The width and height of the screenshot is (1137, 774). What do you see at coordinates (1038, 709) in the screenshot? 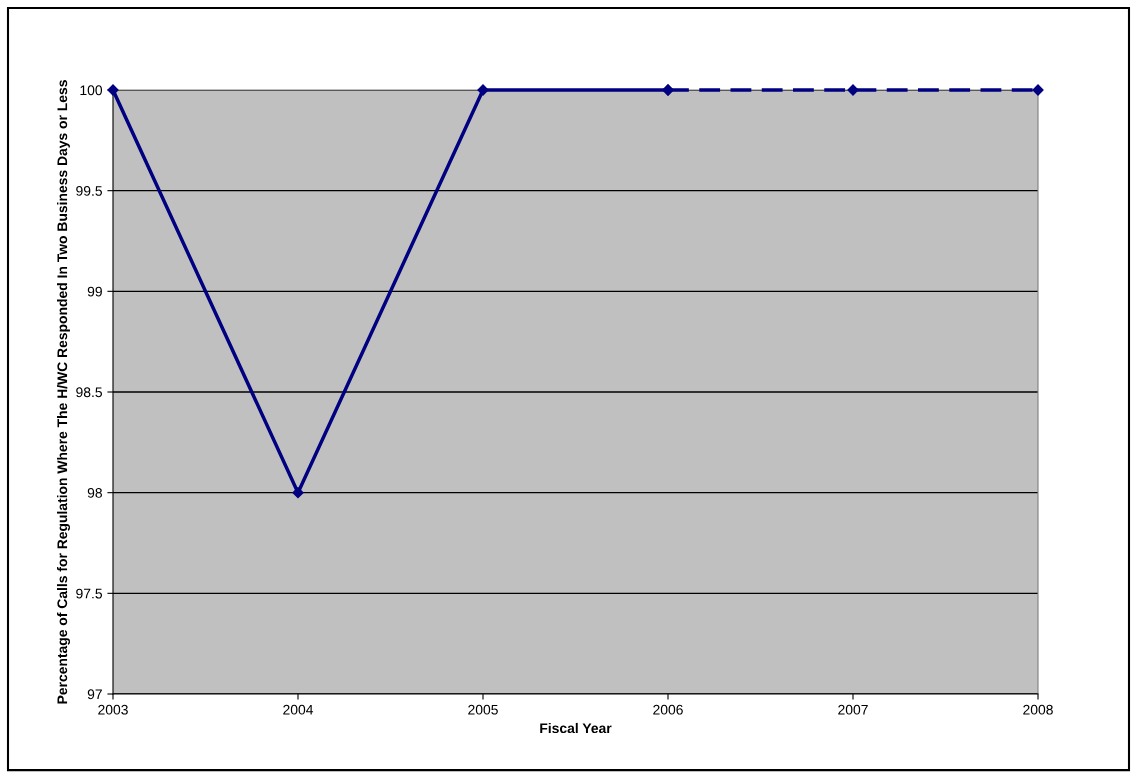
I see `x-tick-label: 2008` at bounding box center [1038, 709].